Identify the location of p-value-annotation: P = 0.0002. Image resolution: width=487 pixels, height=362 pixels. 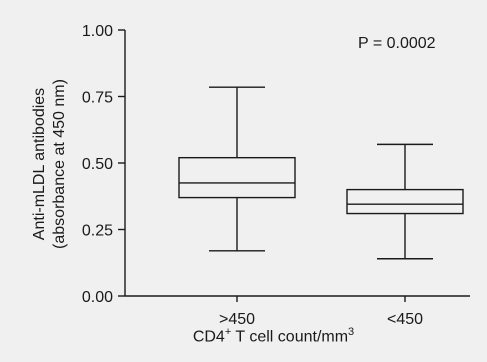
(397, 43).